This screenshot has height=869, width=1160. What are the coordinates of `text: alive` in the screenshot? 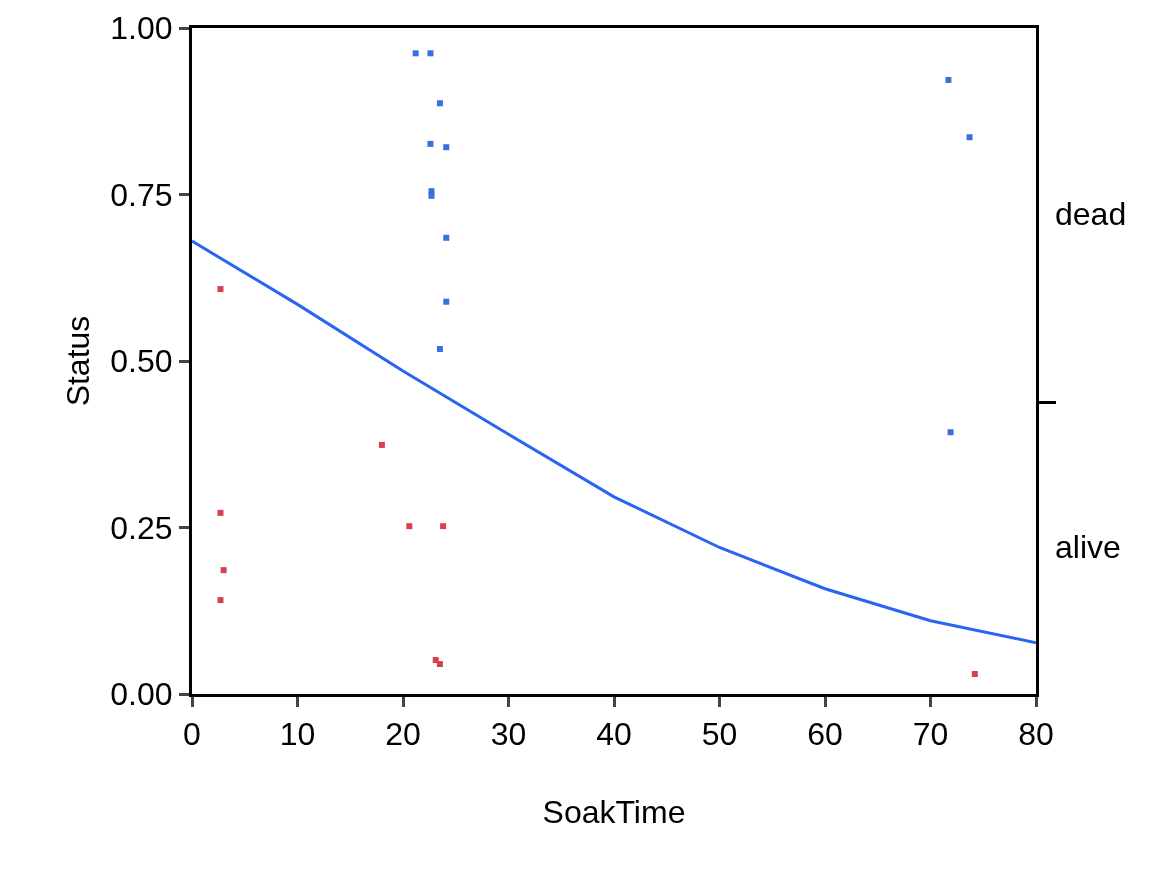 It's located at (1088, 547).